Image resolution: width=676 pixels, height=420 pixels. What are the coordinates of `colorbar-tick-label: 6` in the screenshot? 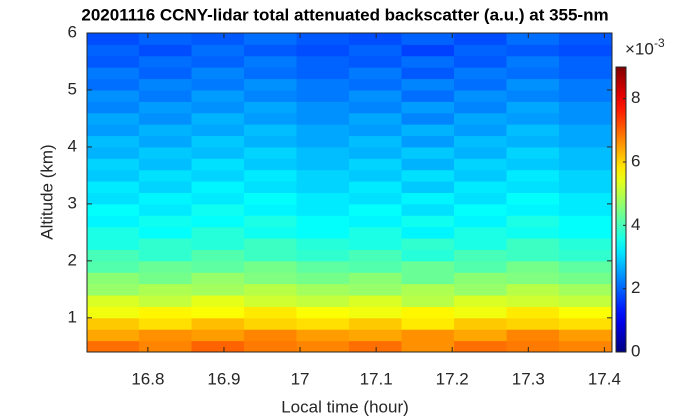 It's located at (635, 160).